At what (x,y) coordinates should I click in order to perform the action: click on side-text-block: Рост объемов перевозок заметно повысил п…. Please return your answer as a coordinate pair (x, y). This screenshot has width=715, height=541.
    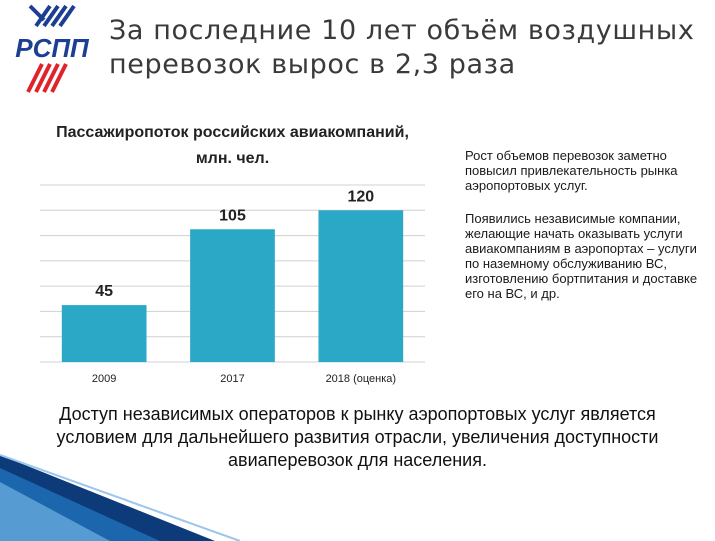
    Looking at the image, I should click on (585, 233).